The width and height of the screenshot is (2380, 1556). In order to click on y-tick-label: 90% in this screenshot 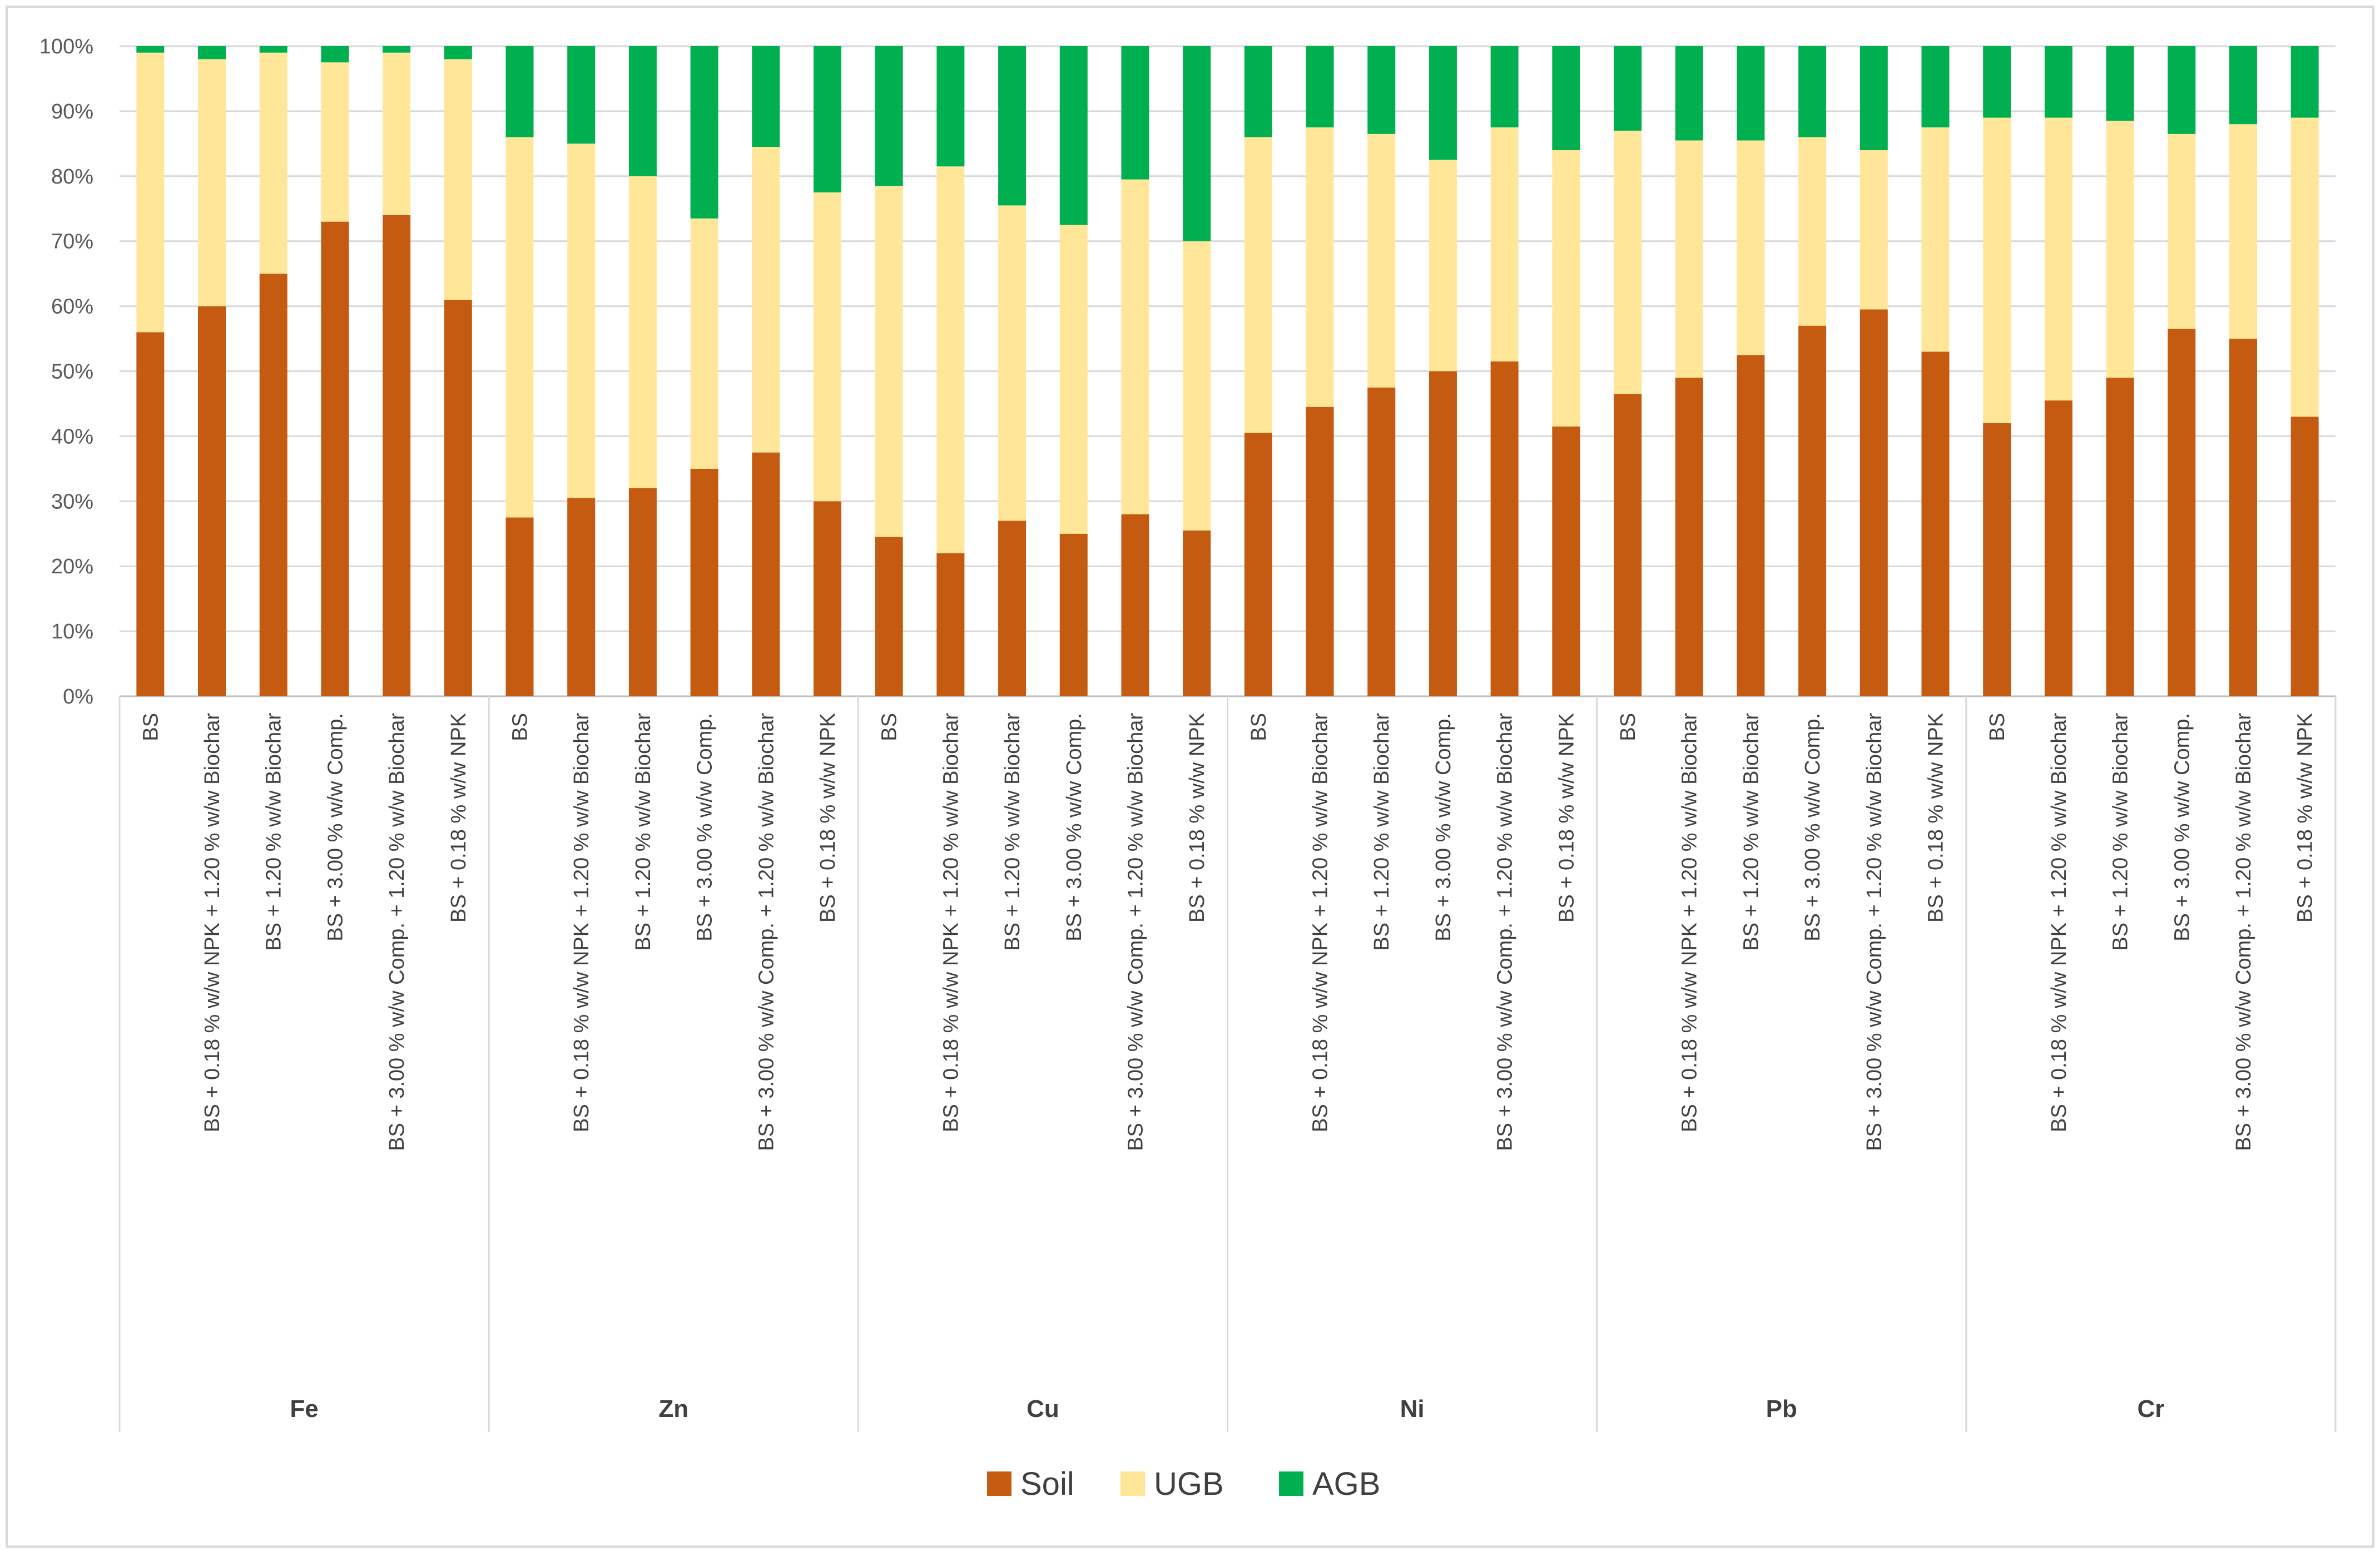, I will do `click(72, 111)`.